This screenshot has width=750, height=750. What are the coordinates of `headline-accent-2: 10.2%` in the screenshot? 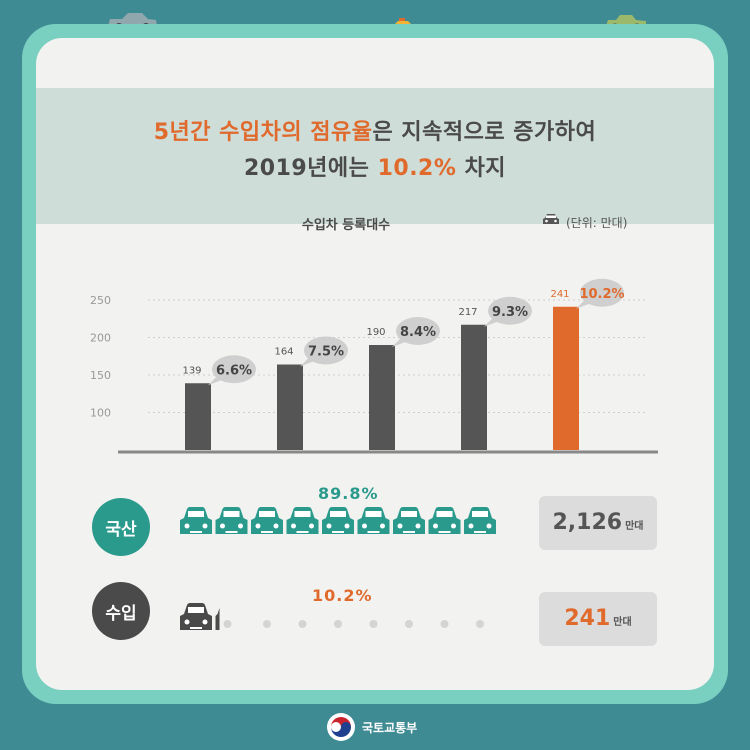 It's located at (417, 168).